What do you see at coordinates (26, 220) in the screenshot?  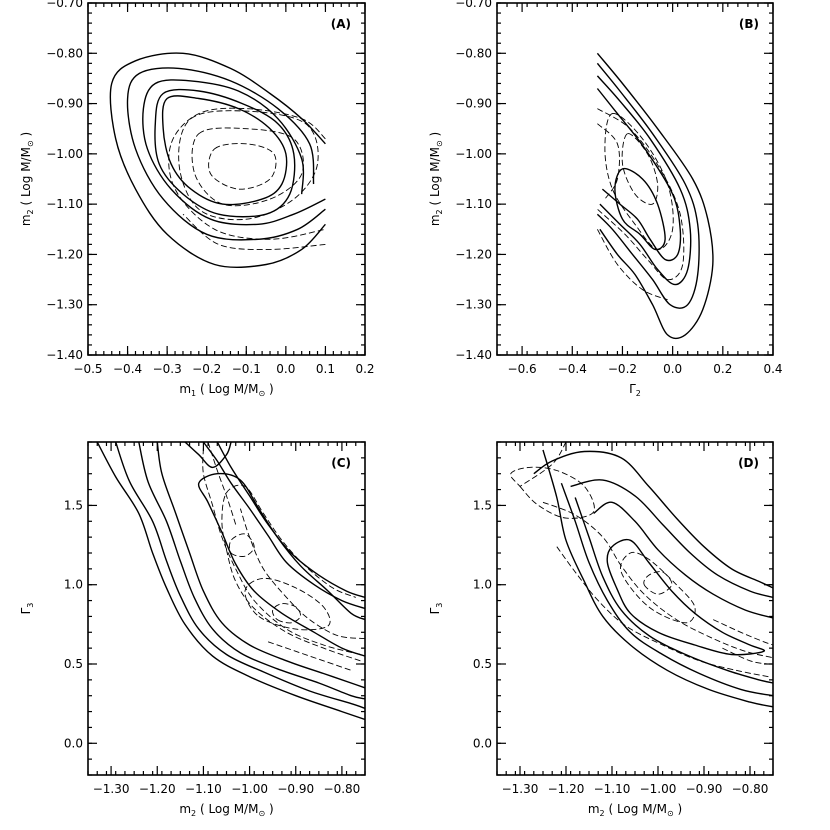 I see `panel-a-ylabel-prefix: m` at bounding box center [26, 220].